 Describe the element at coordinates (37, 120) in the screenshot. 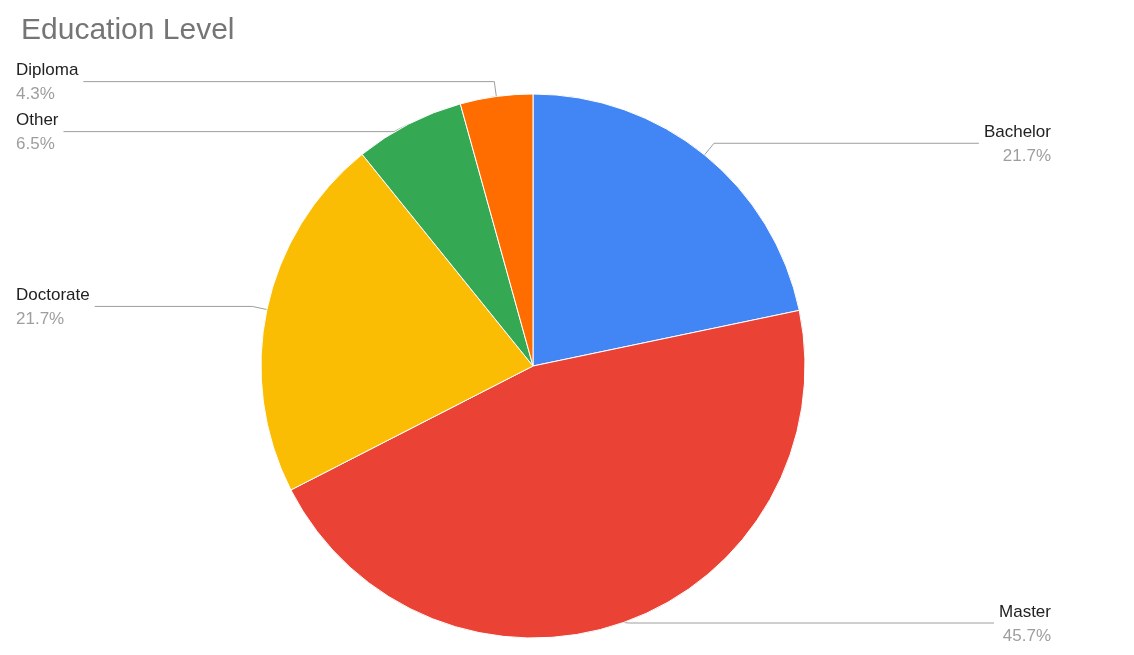

I see `slice-label: Other` at that location.